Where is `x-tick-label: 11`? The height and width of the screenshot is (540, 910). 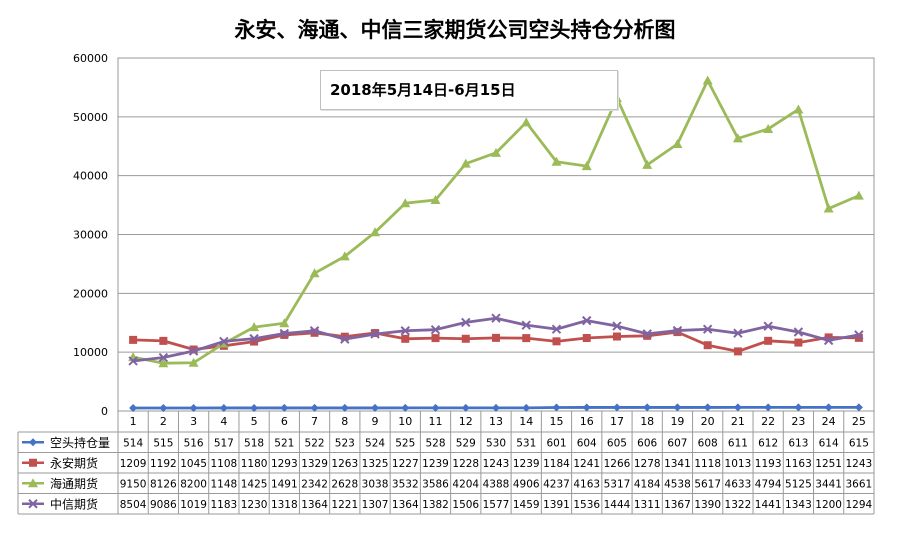 x-tick-label: 11 is located at coordinates (436, 421).